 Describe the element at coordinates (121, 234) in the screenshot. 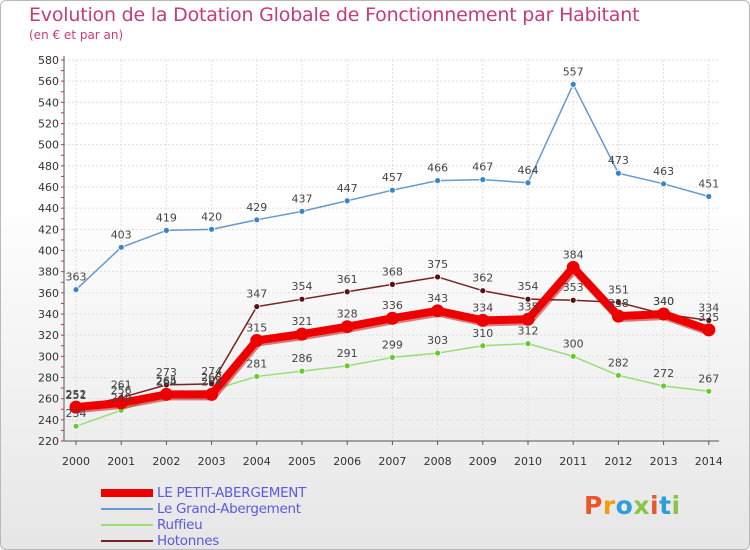

I see `data-label-grand-abergement: 403` at that location.